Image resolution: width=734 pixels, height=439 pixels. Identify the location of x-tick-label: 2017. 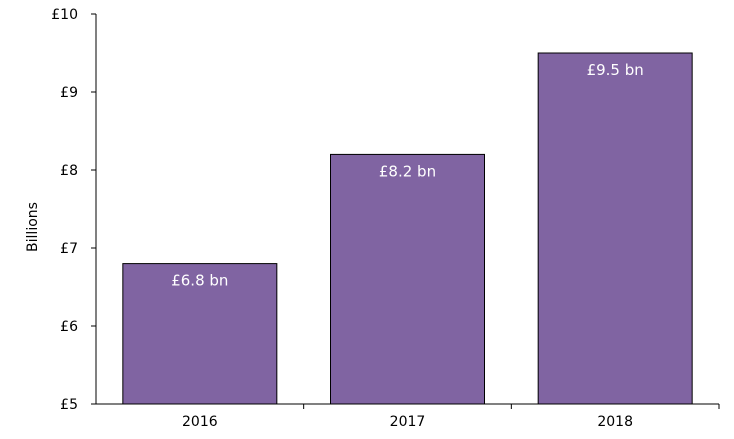
(408, 422).